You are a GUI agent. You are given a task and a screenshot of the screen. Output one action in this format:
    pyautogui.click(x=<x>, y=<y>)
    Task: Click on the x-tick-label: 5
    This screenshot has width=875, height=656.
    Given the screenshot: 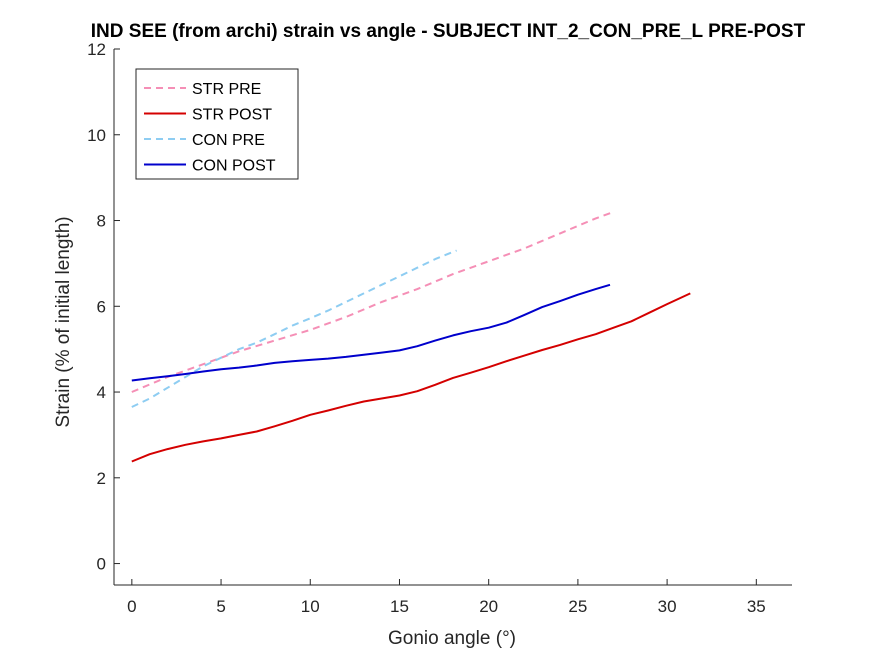 What is the action you would take?
    pyautogui.click(x=220, y=606)
    